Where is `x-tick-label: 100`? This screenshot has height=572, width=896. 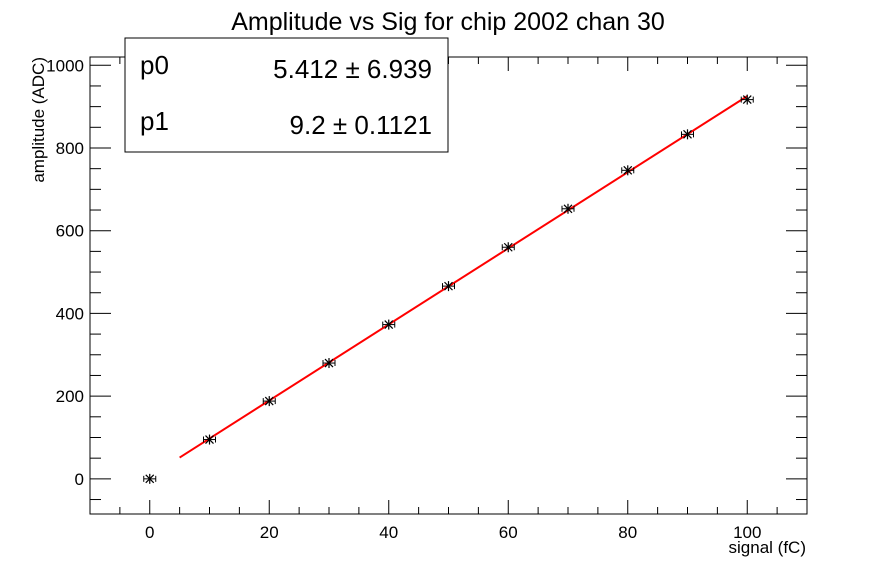
x-tick-label: 100 is located at coordinates (747, 532).